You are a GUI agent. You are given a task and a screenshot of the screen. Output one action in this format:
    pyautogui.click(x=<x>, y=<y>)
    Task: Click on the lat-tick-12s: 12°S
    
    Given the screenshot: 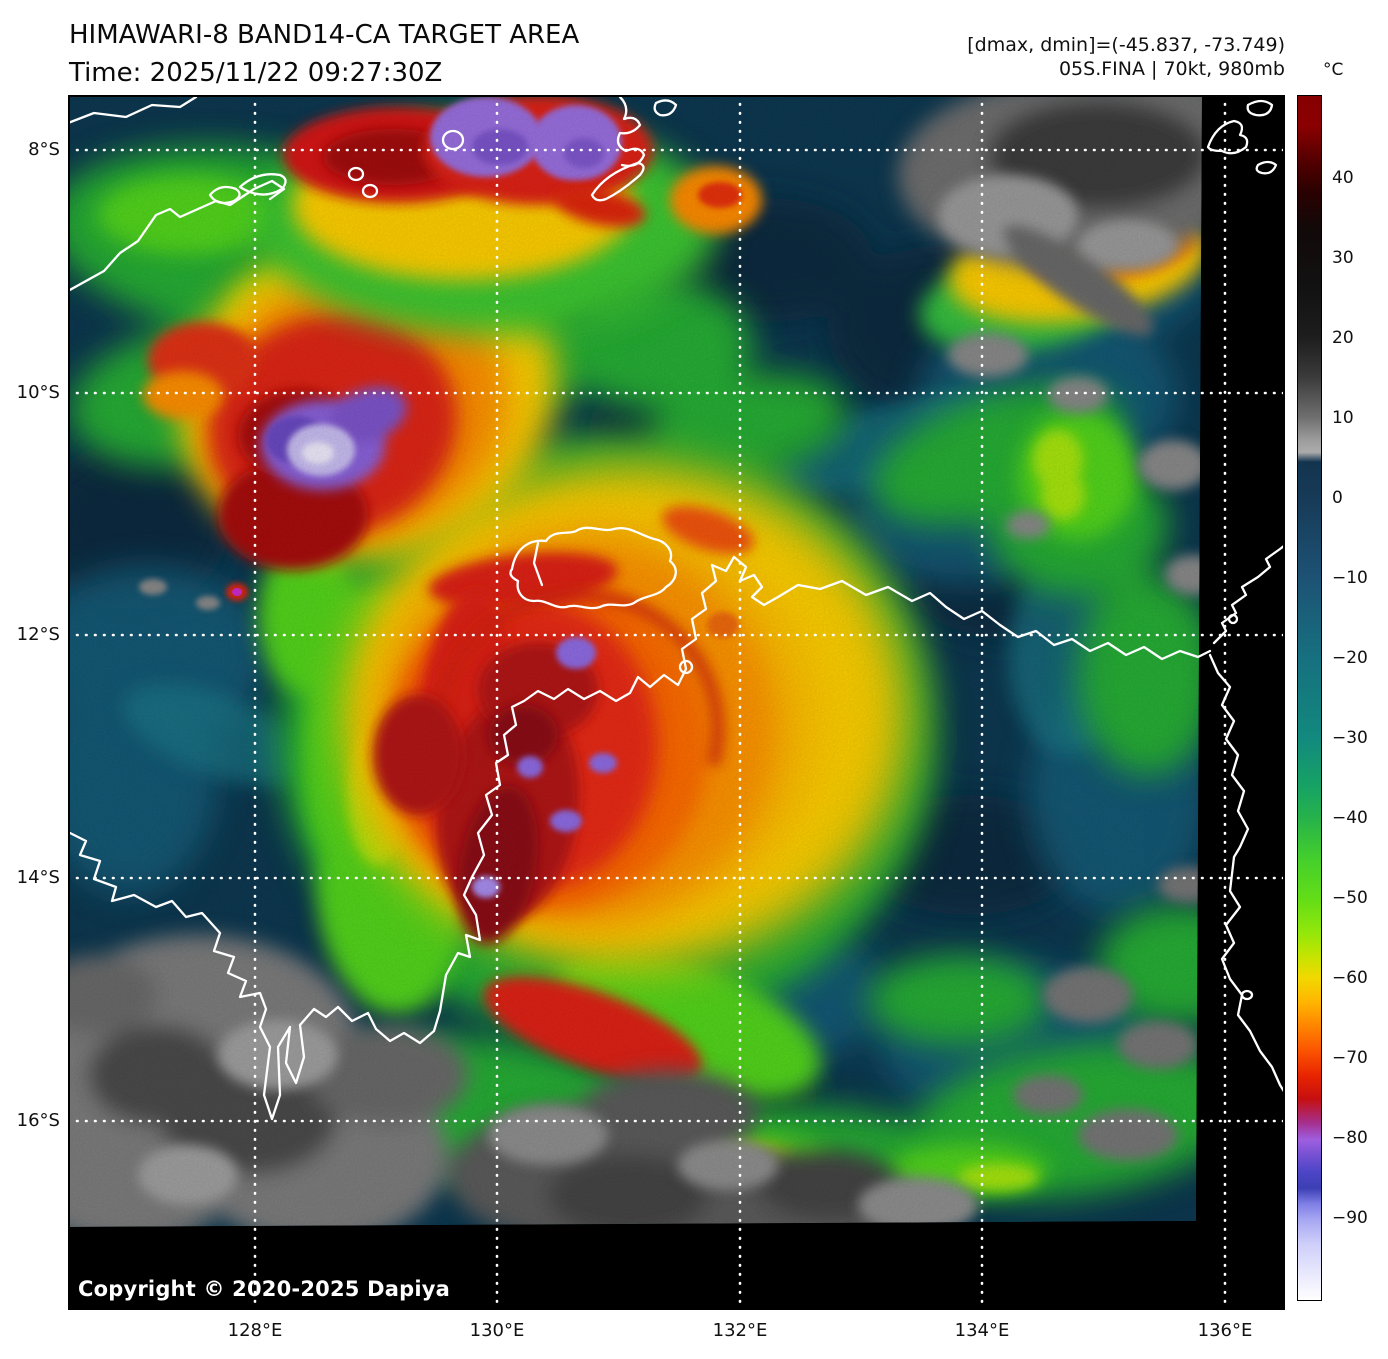 What is the action you would take?
    pyautogui.click(x=38, y=634)
    